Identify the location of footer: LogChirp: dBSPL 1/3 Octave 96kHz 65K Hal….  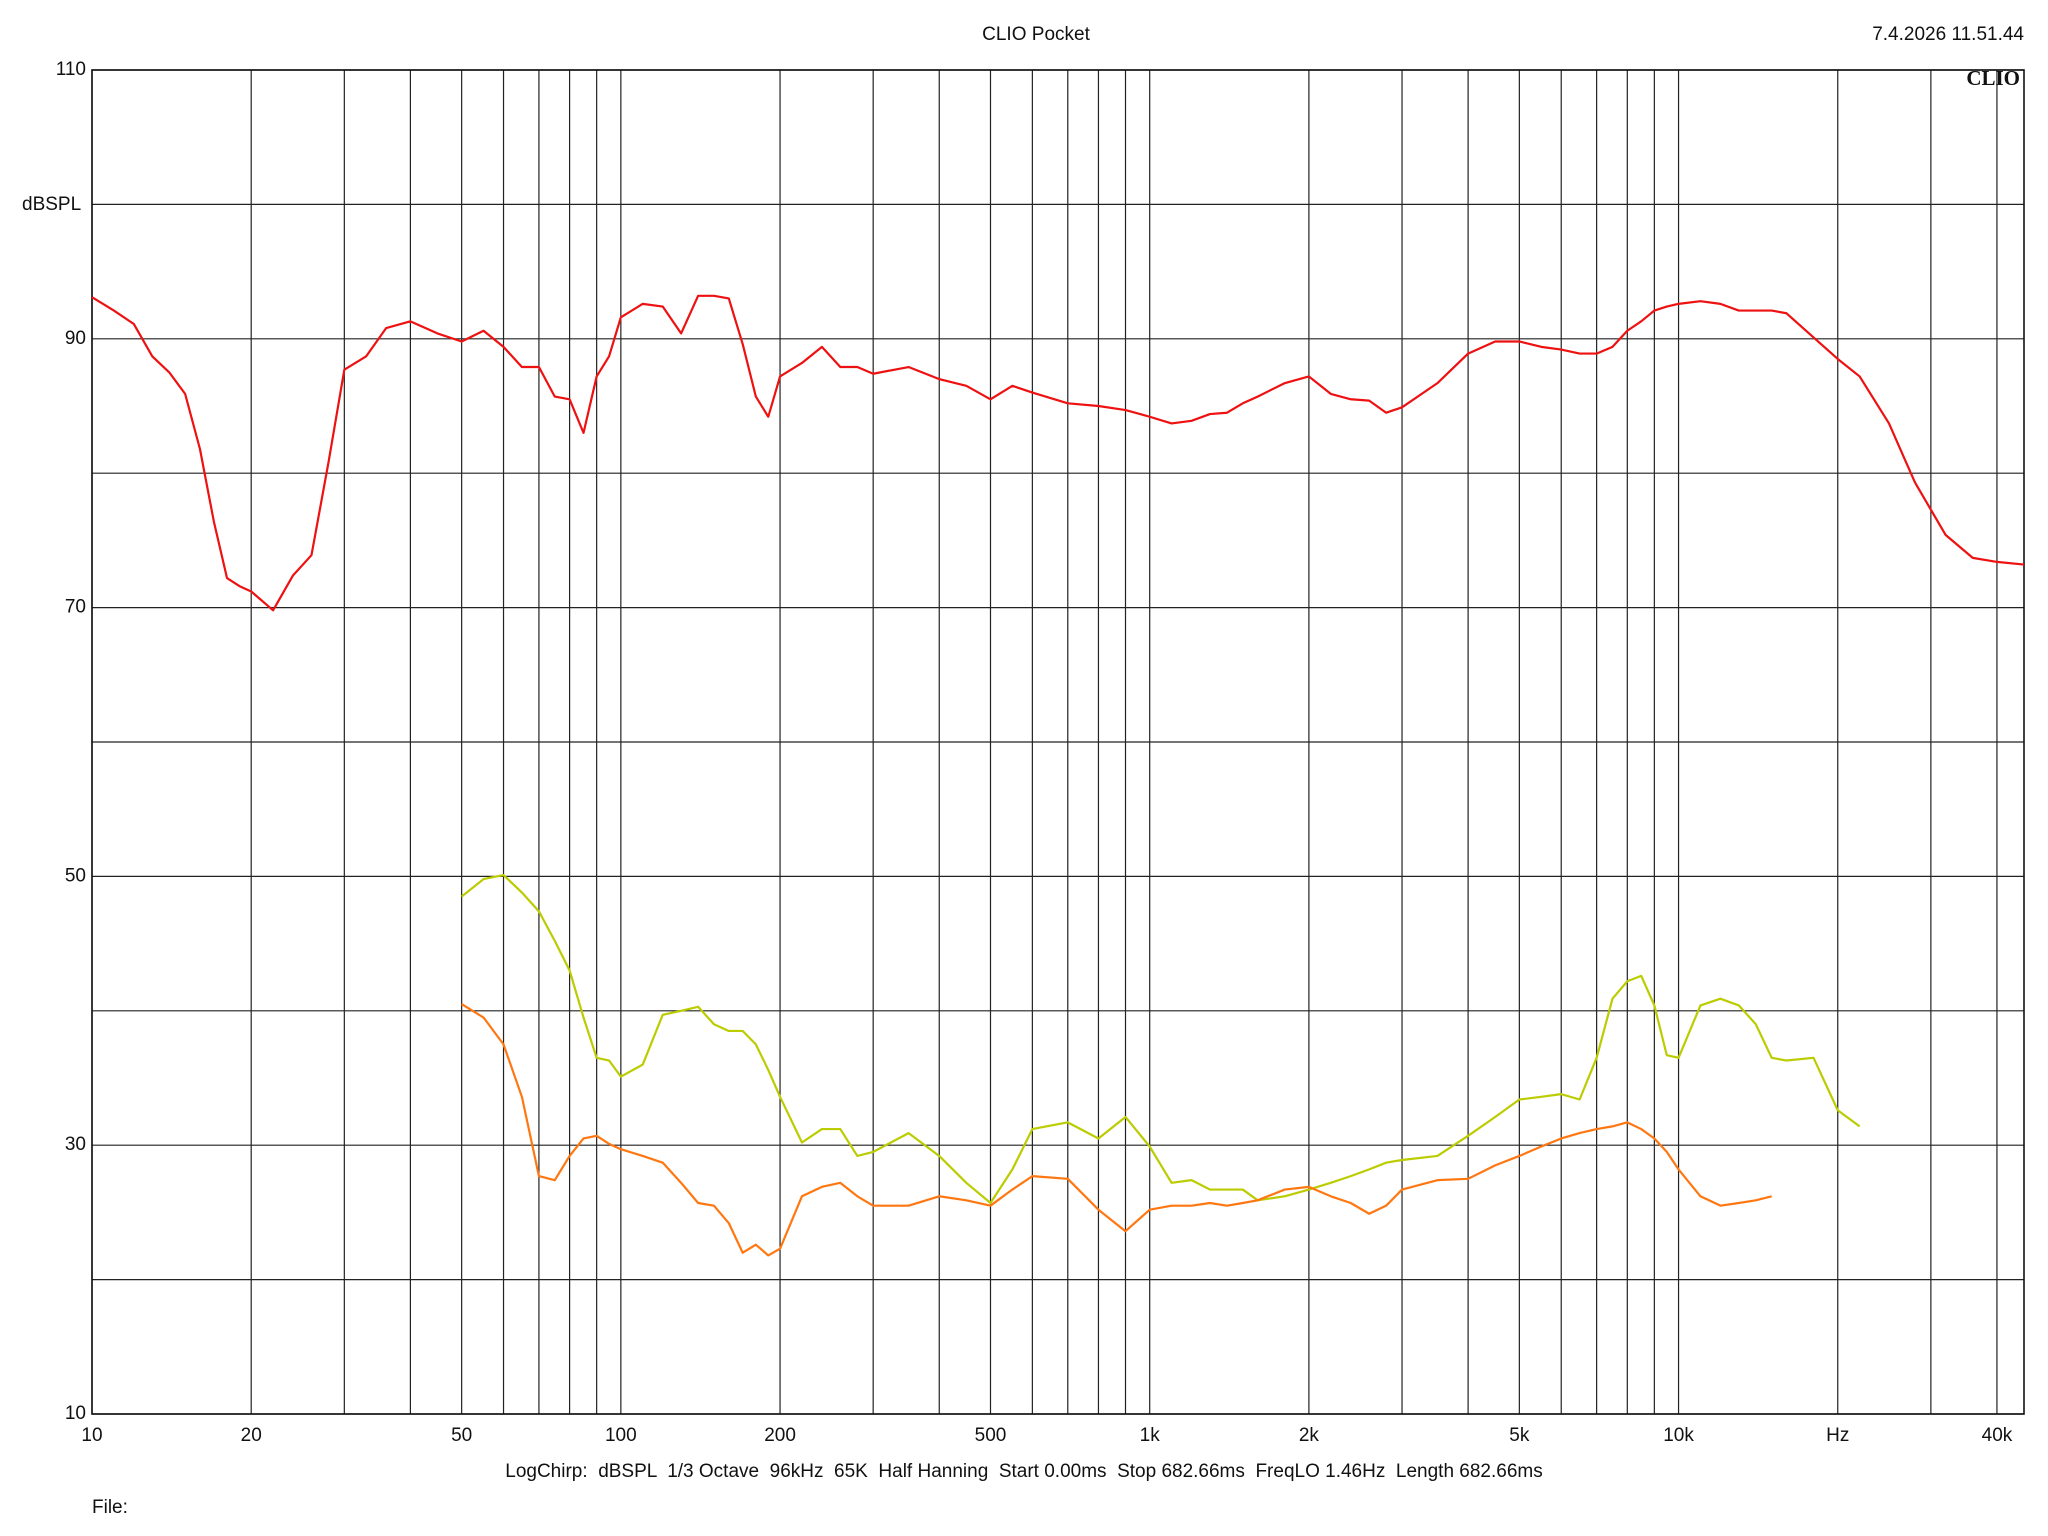
(1023, 1471).